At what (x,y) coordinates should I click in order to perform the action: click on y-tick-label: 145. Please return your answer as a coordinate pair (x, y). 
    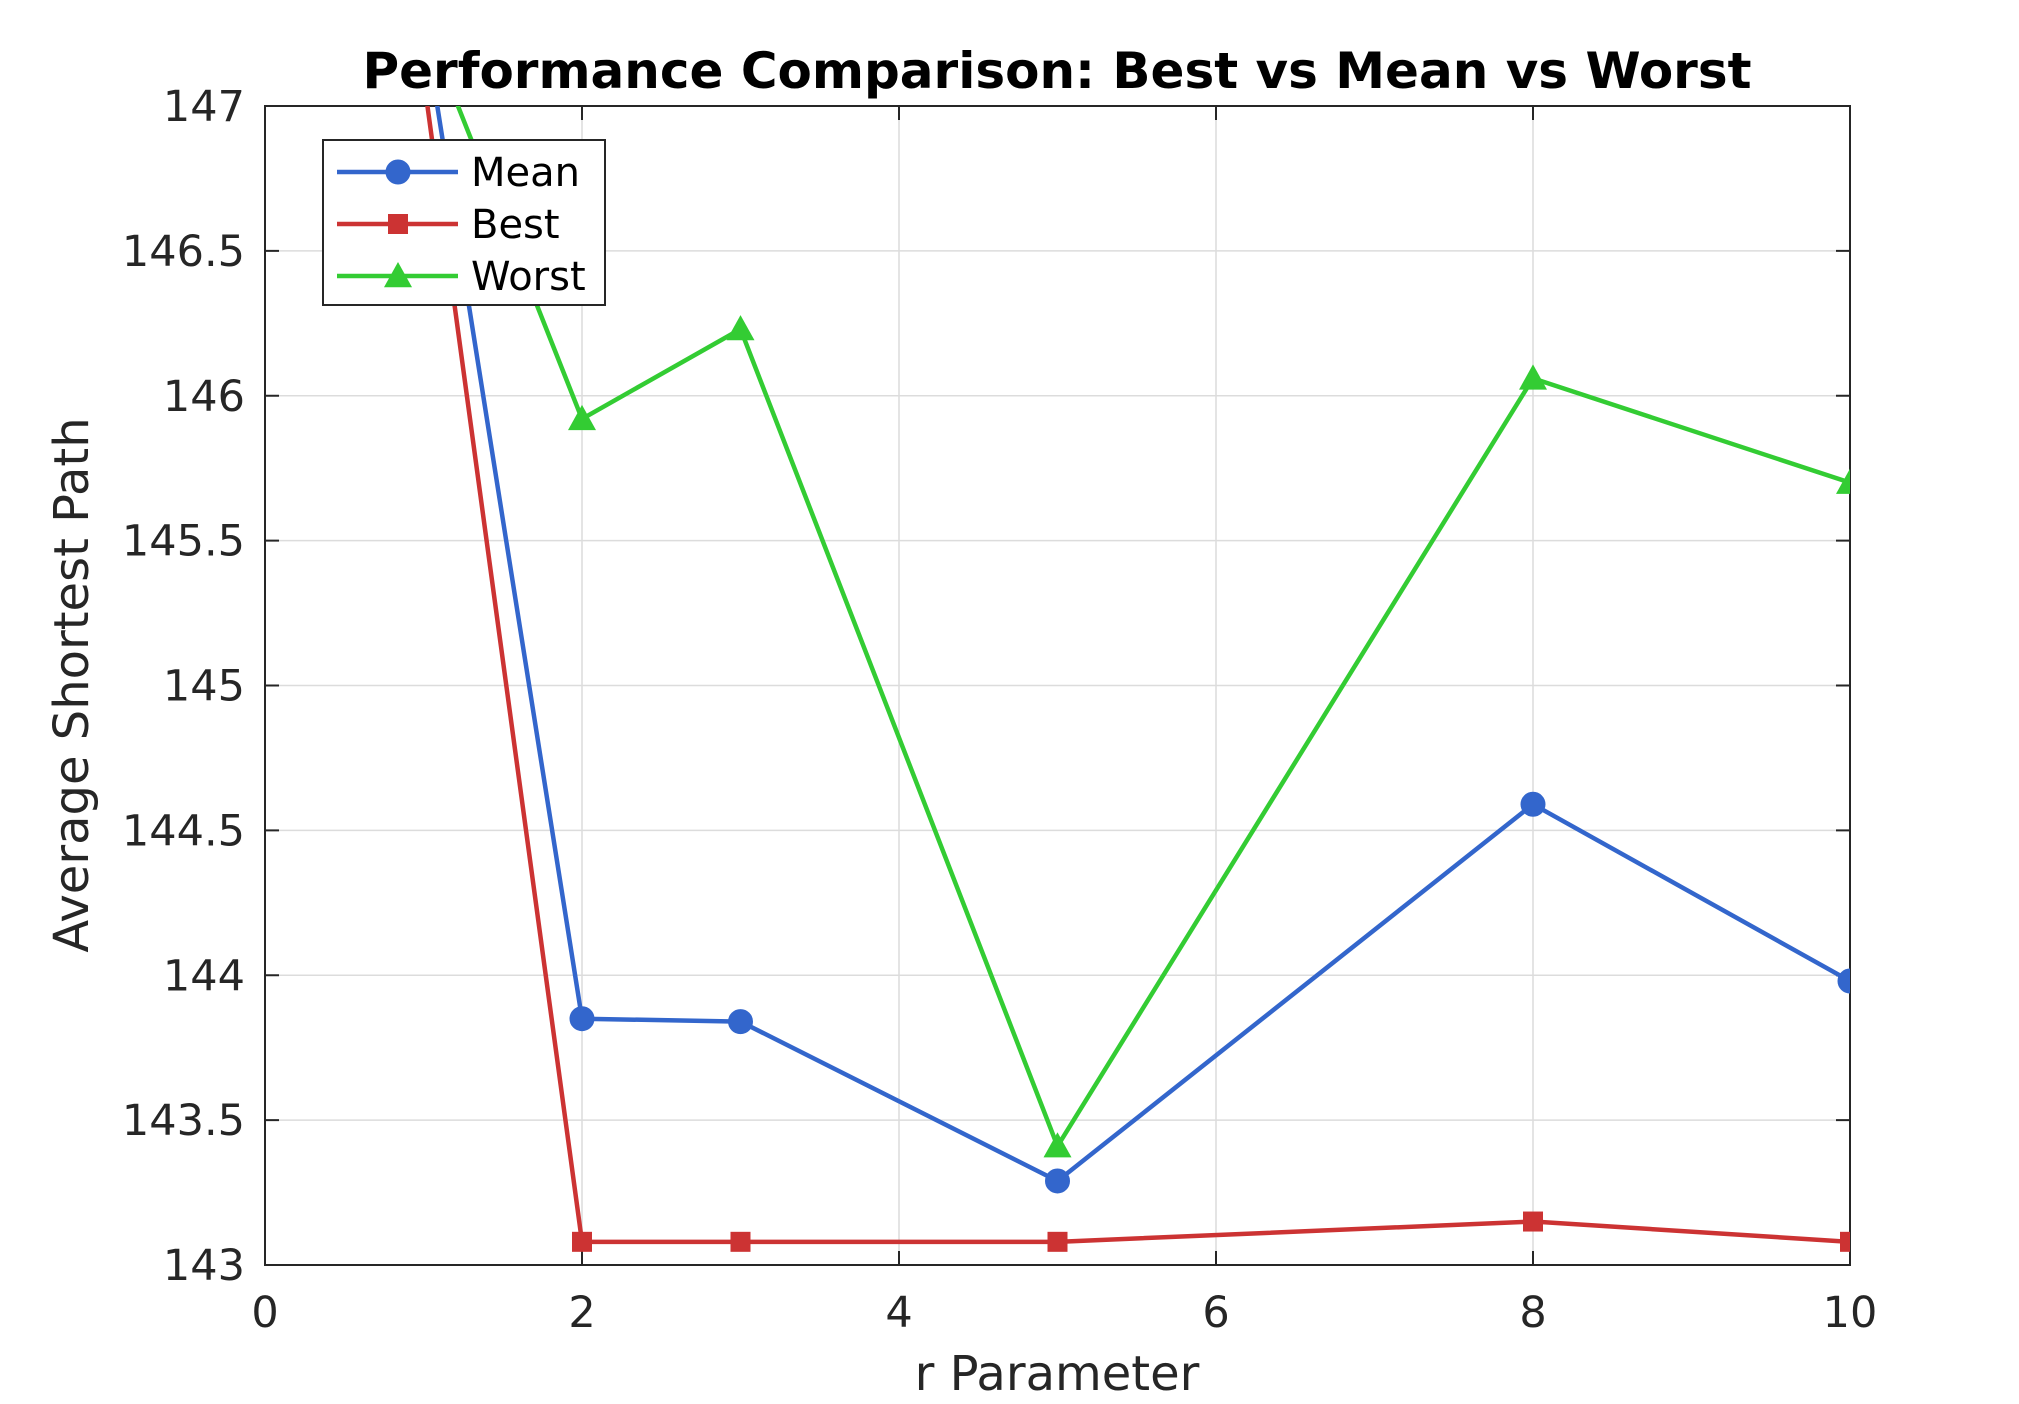
    Looking at the image, I should click on (204, 687).